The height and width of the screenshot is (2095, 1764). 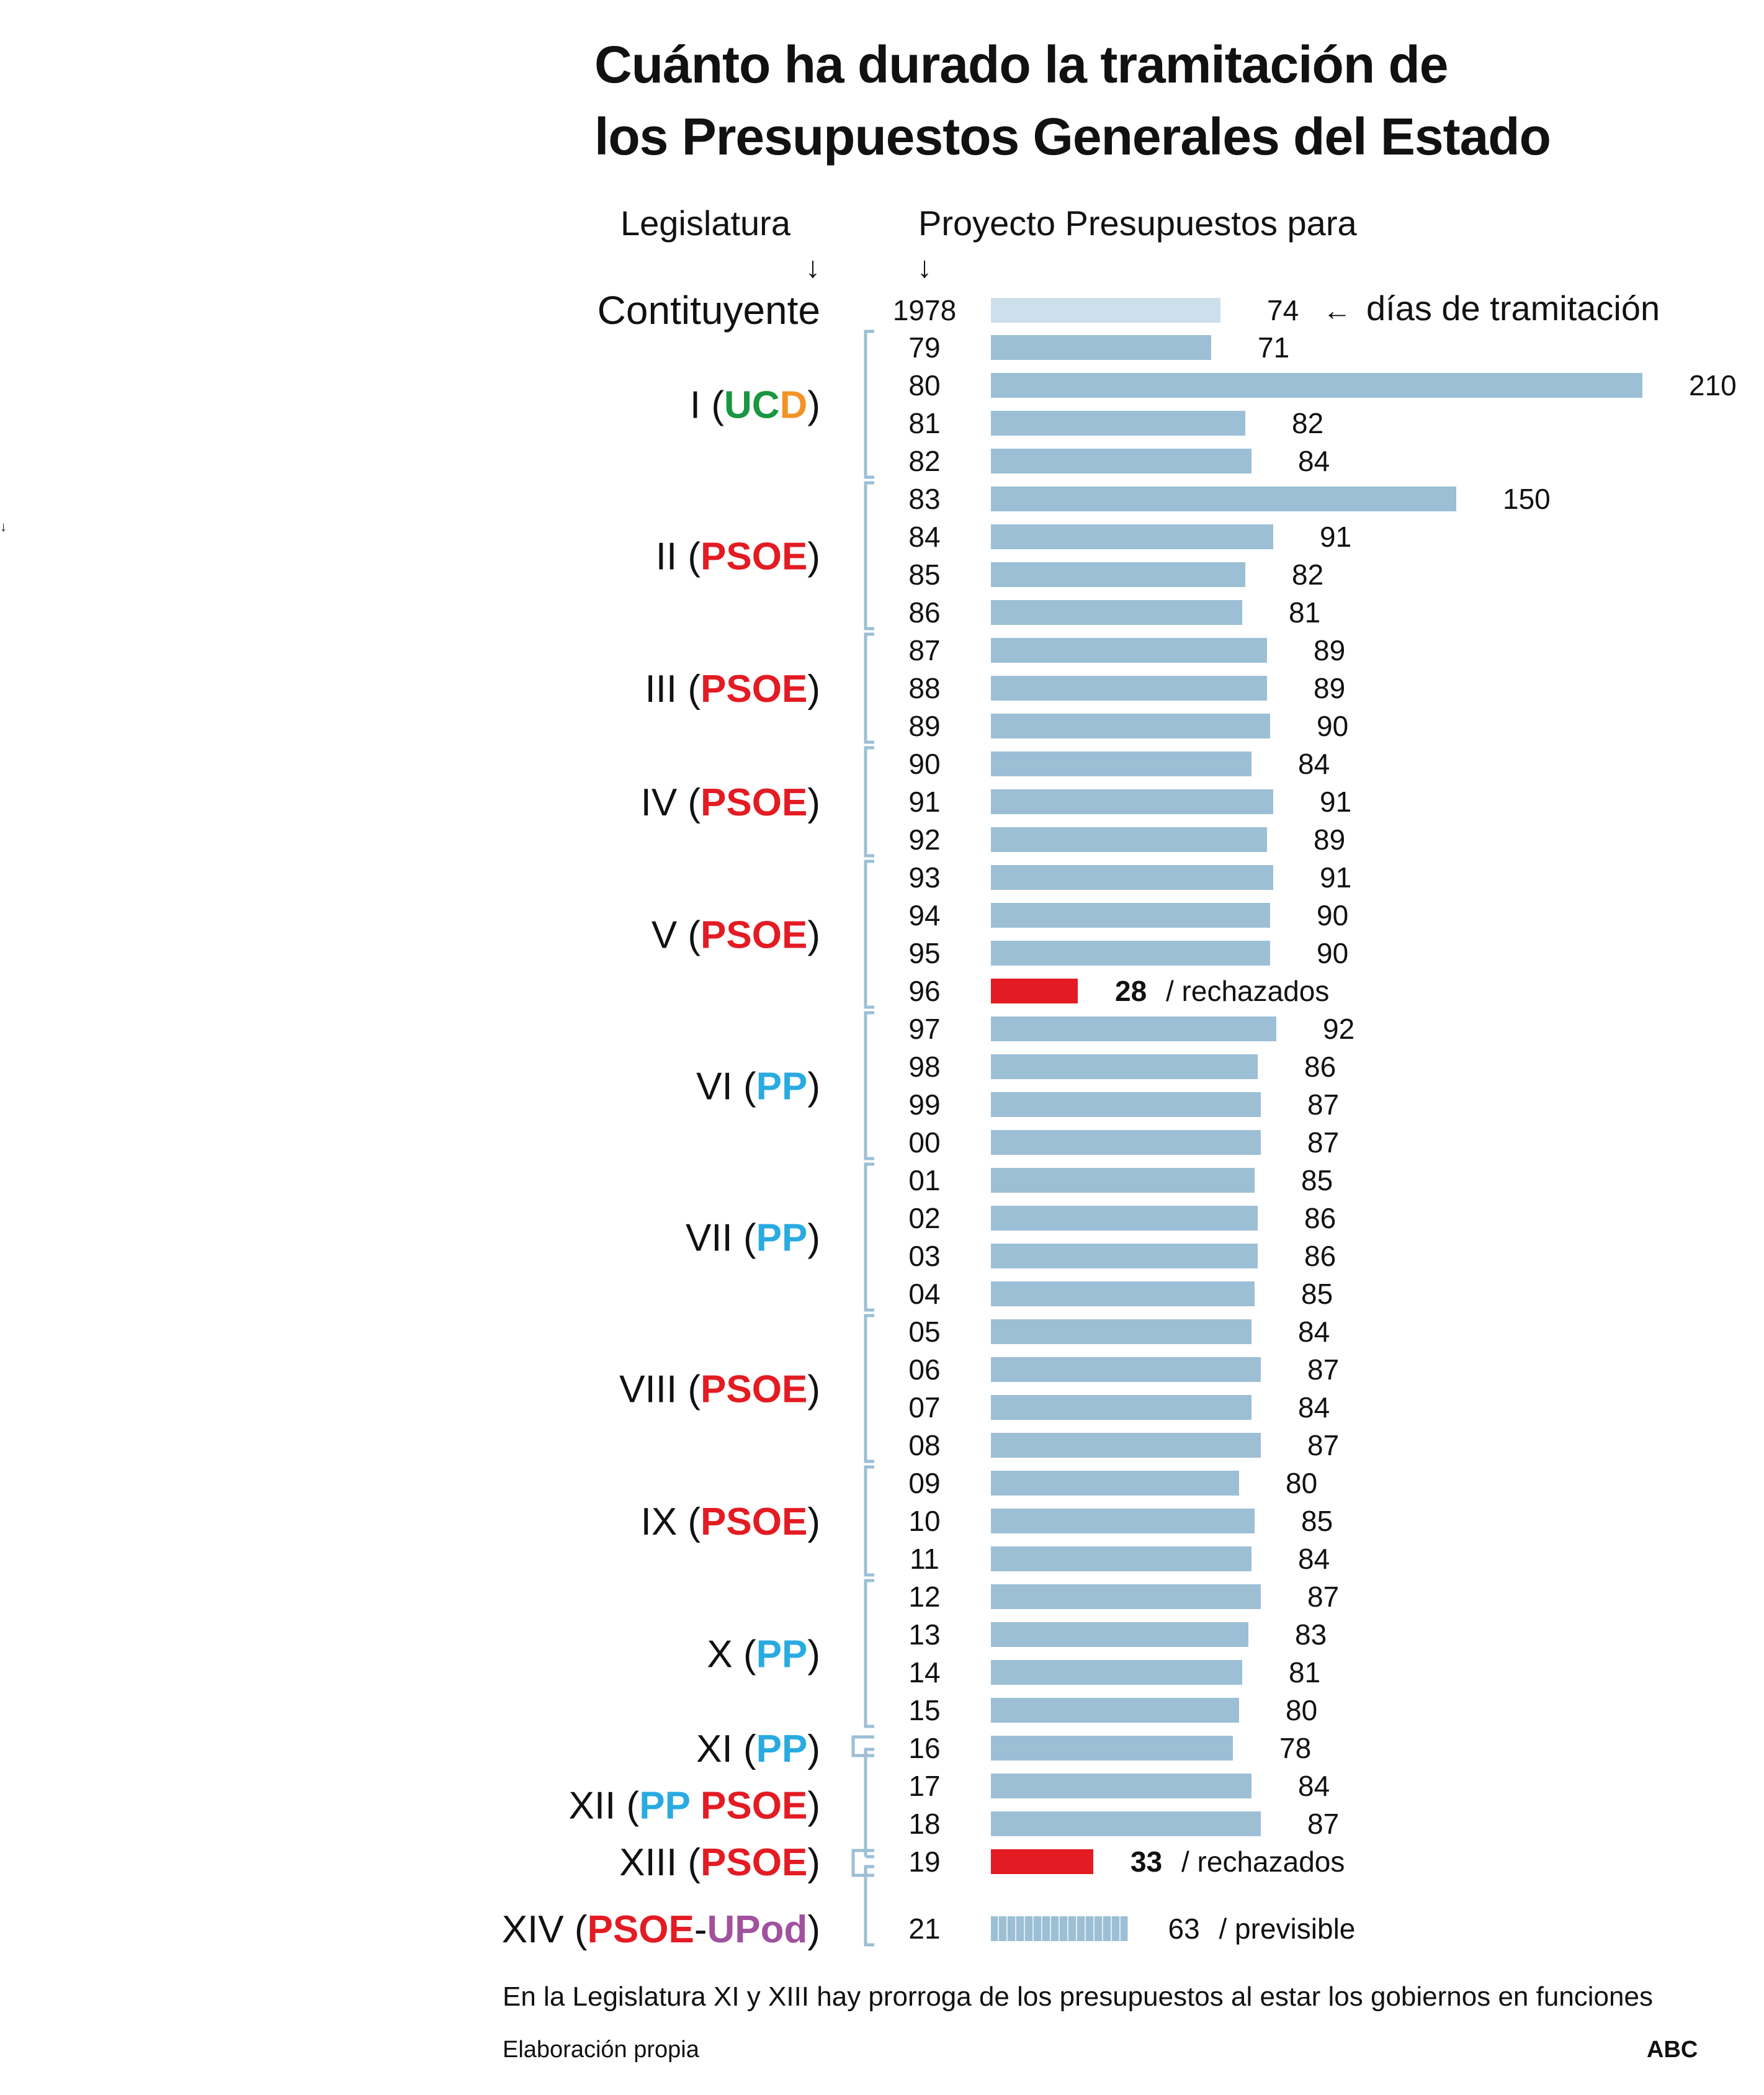 What do you see at coordinates (1295, 1748) in the screenshot?
I see `value-label: 78` at bounding box center [1295, 1748].